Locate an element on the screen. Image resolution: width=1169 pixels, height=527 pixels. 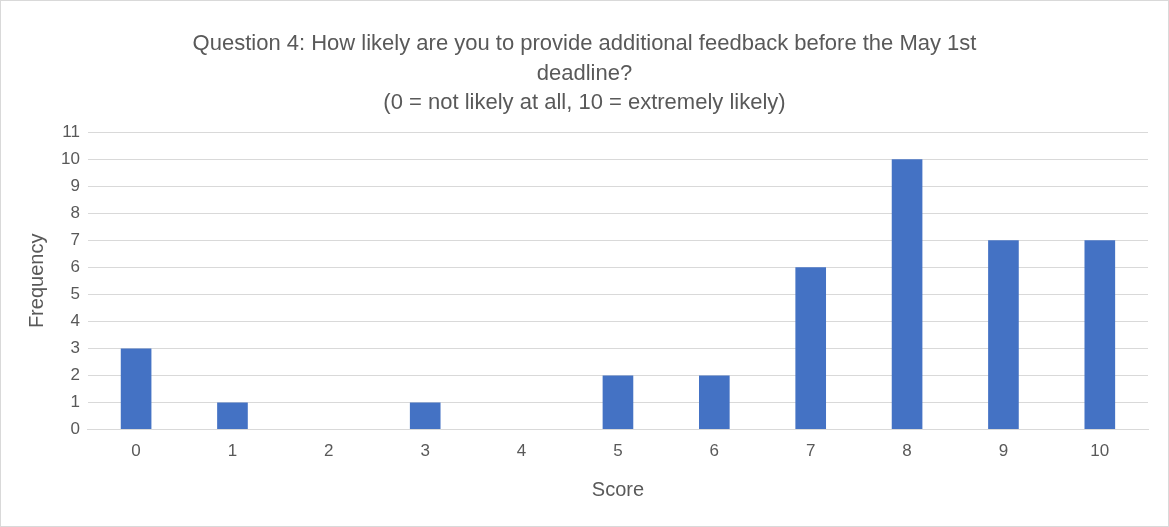
x-tick-label: 9 is located at coordinates (1003, 451).